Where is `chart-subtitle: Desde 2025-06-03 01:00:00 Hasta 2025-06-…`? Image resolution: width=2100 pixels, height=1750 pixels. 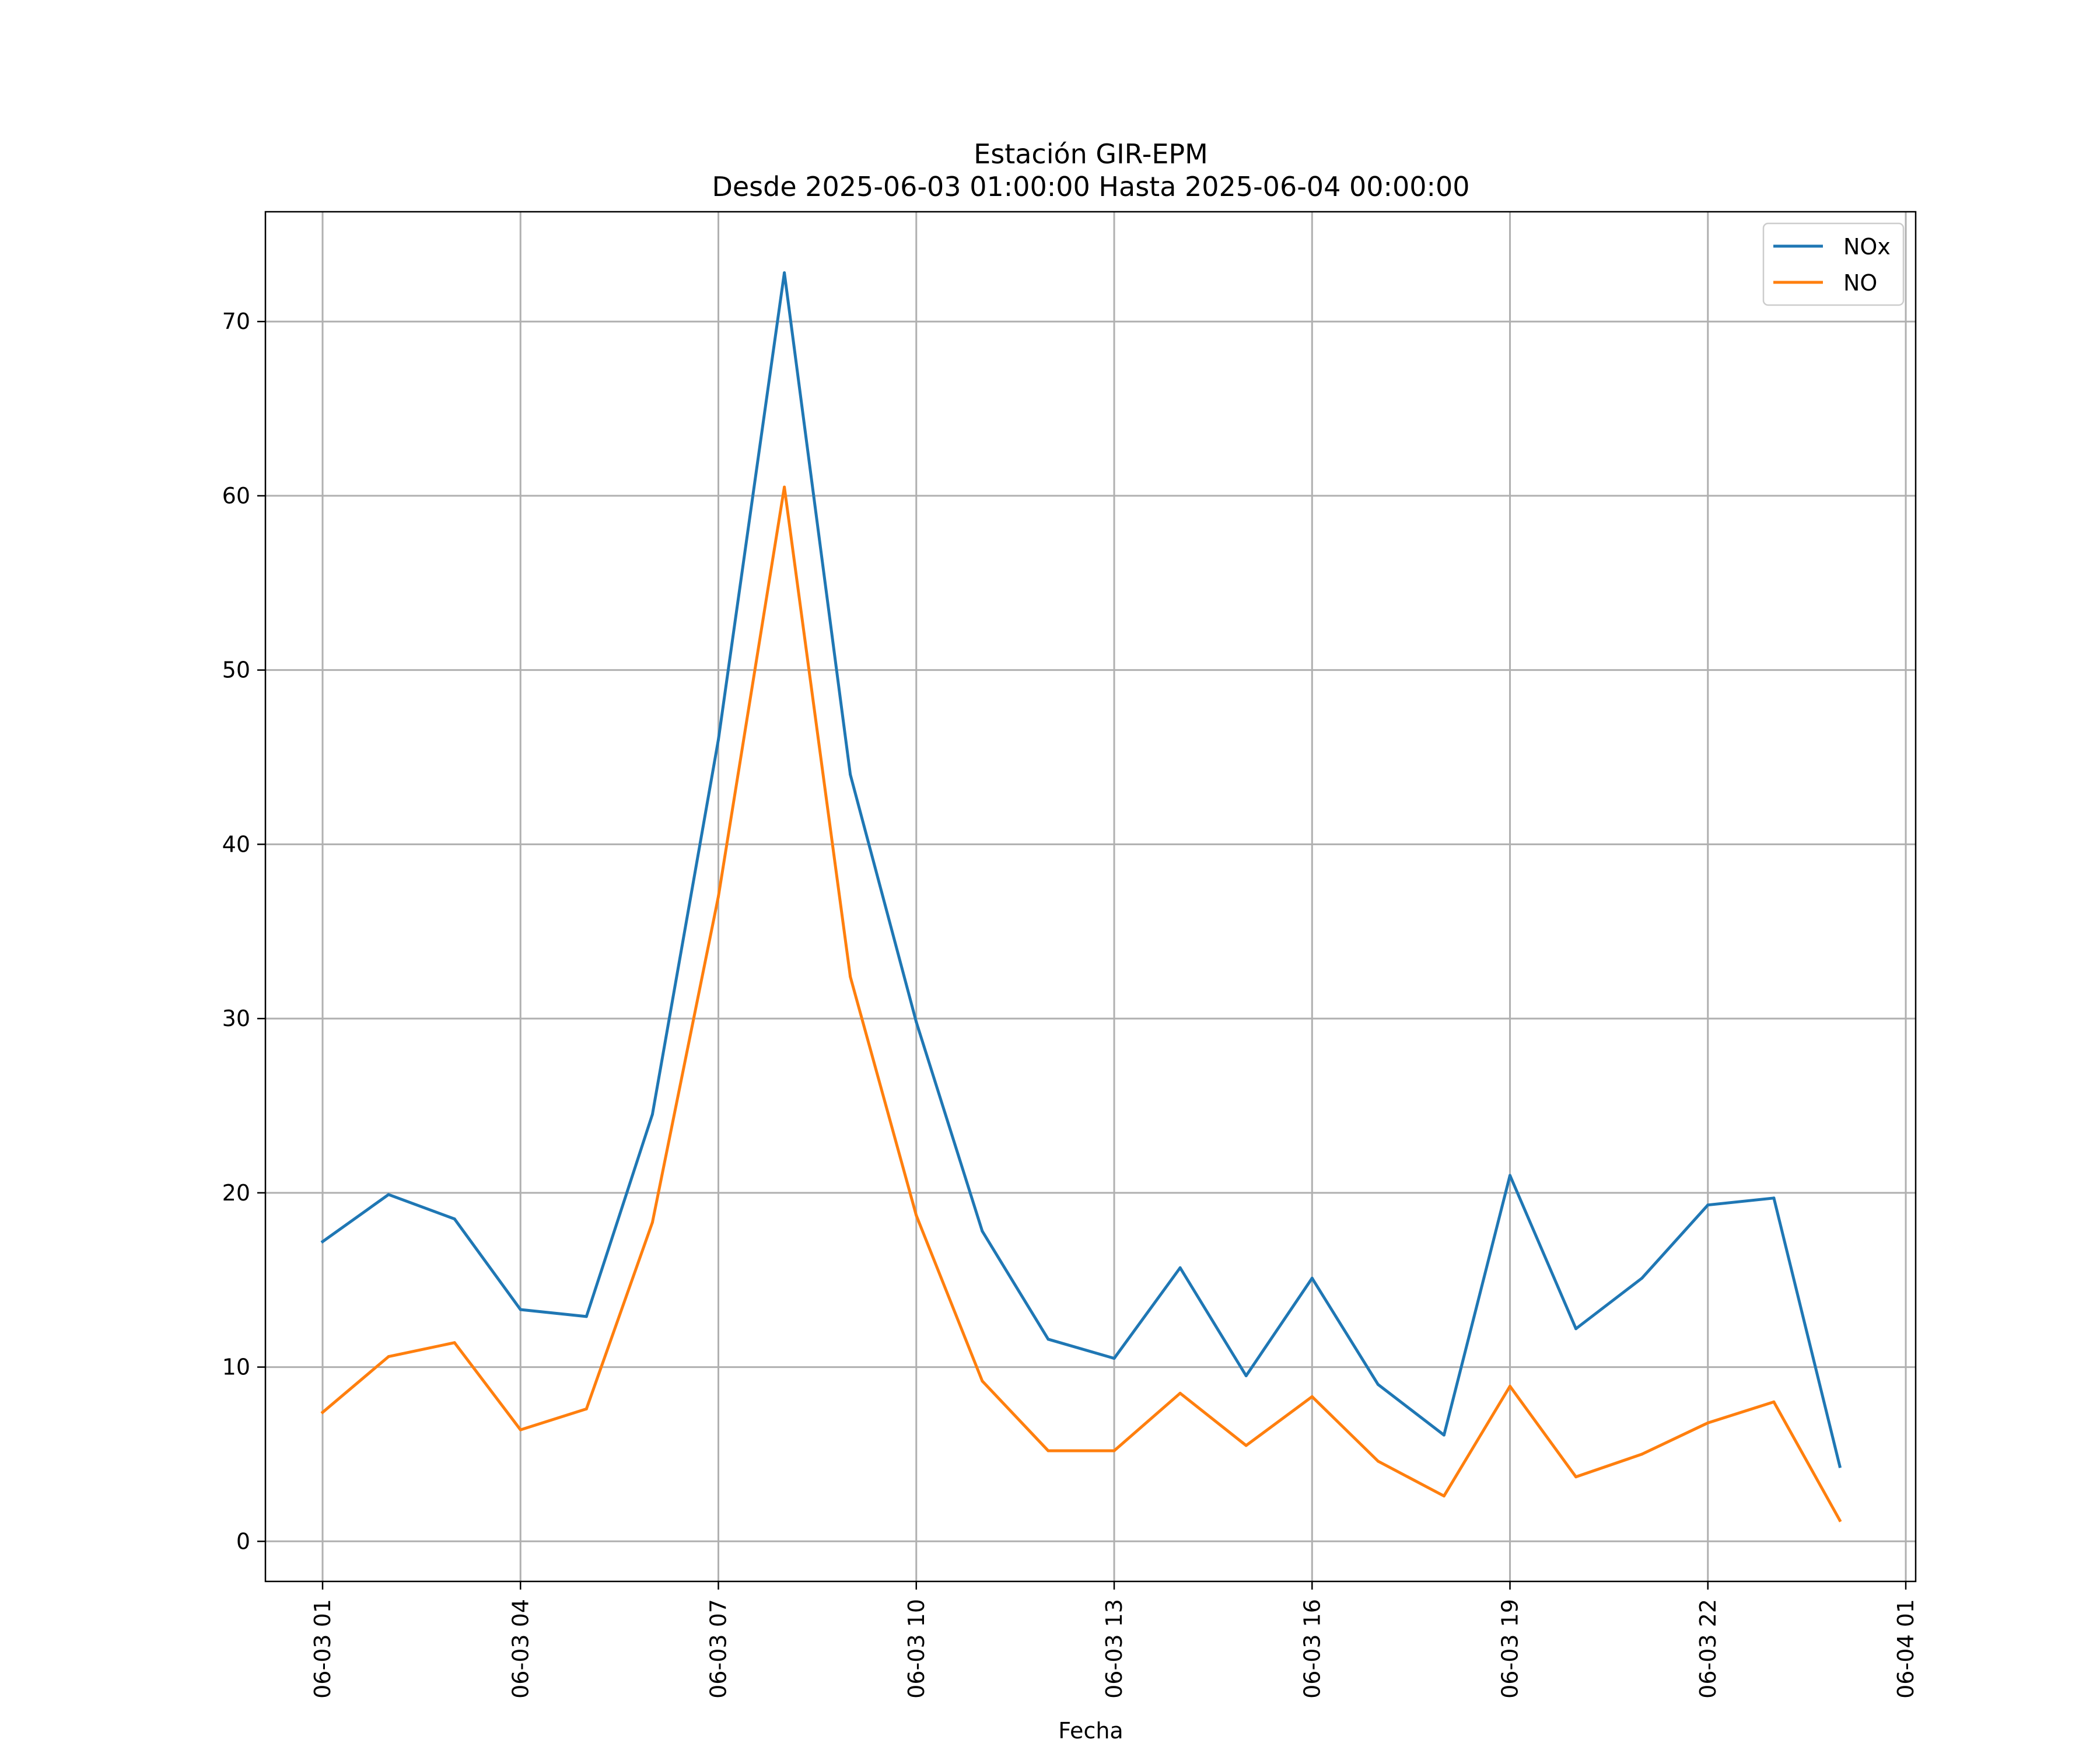
chart-subtitle: Desde 2025-06-03 01:00:00 Hasta 2025-06-… is located at coordinates (1090, 187).